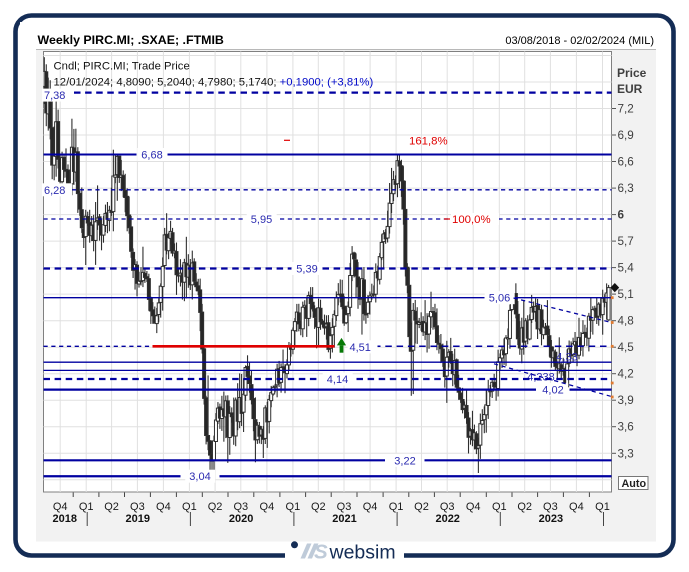 Image resolution: width=689 pixels, height=572 pixels. Describe the element at coordinates (471, 220) in the screenshot. I see `svg-text: 100,0%` at that location.